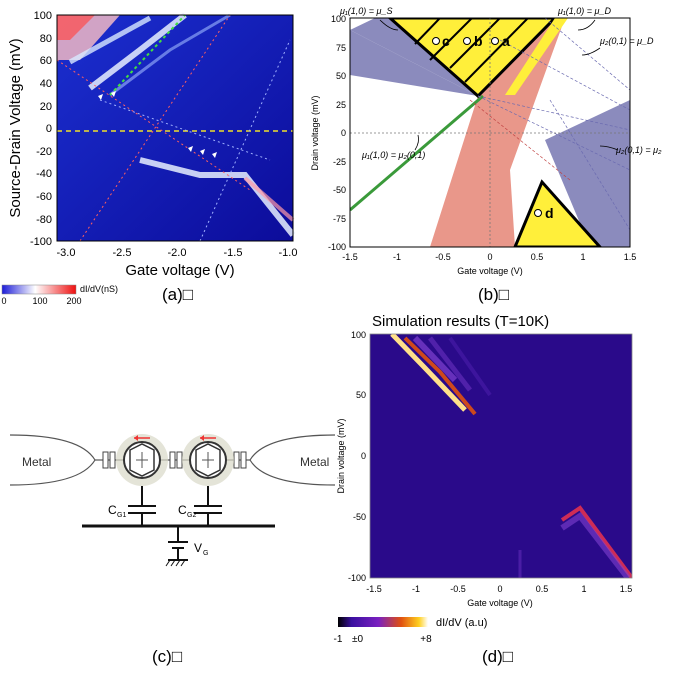  I want to click on panel-c-caption: (c)□, so click(167, 656).